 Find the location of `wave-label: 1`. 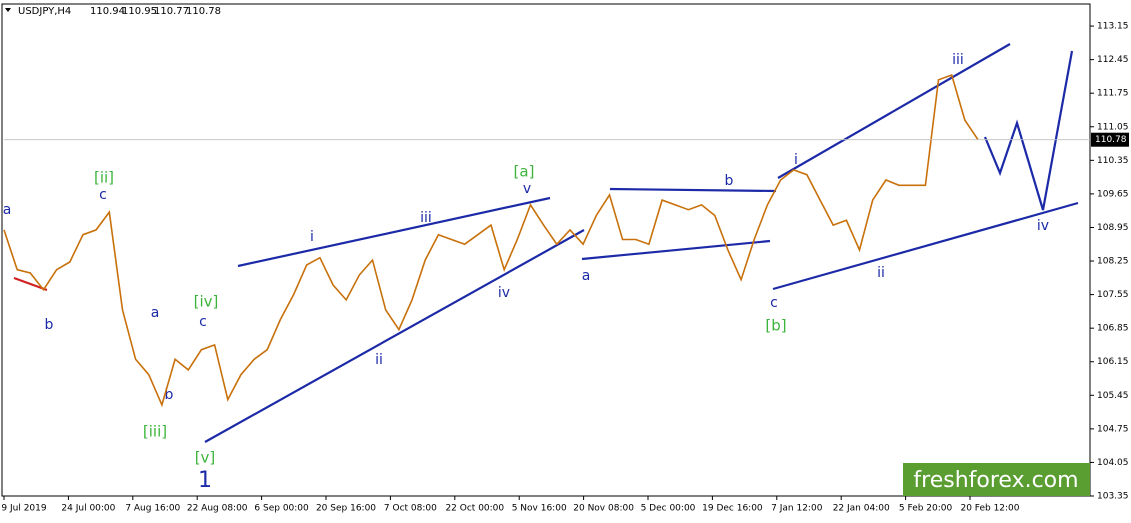

wave-label: 1 is located at coordinates (205, 480).